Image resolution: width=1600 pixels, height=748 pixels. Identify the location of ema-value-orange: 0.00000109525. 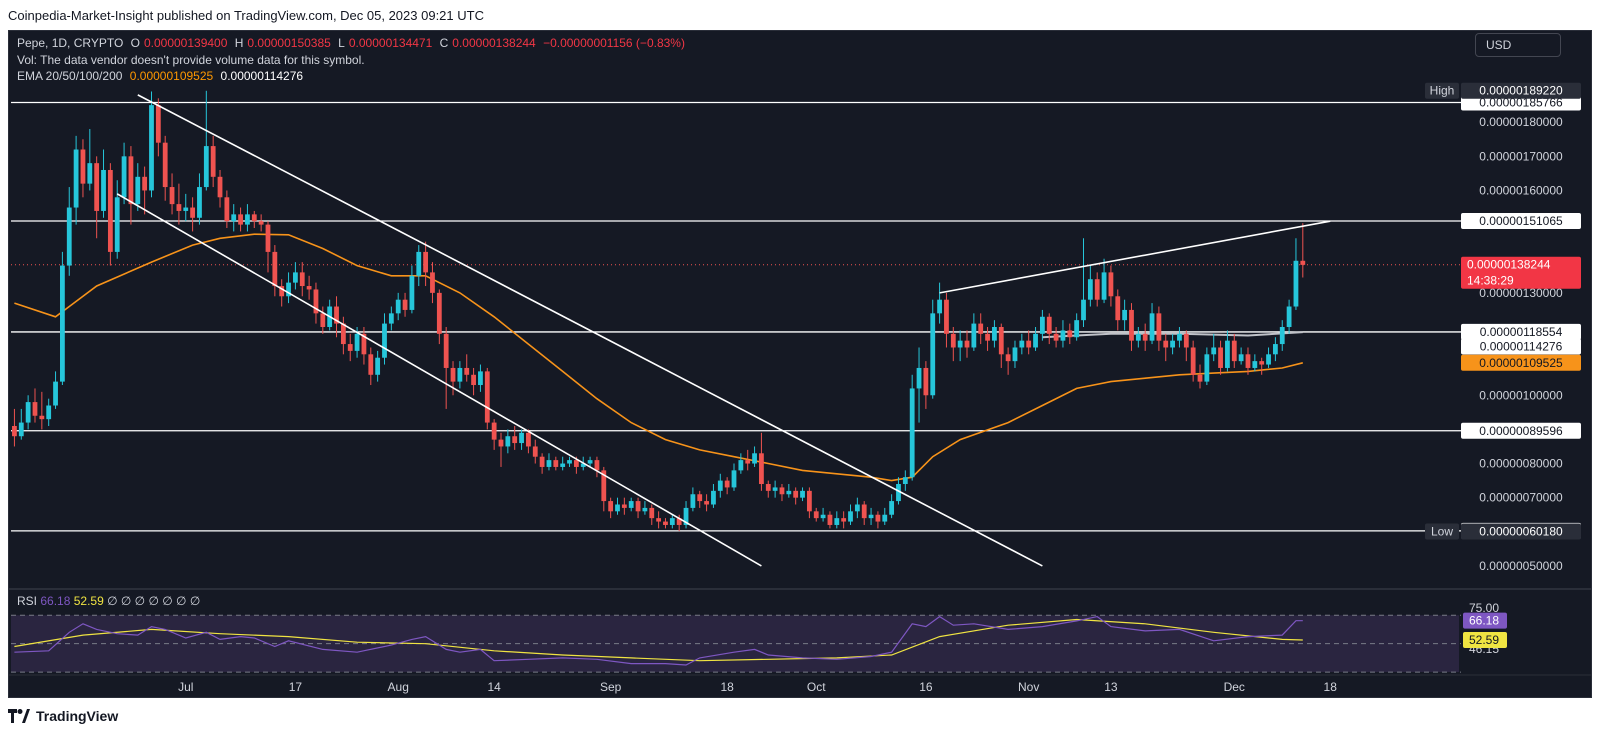
(171, 76).